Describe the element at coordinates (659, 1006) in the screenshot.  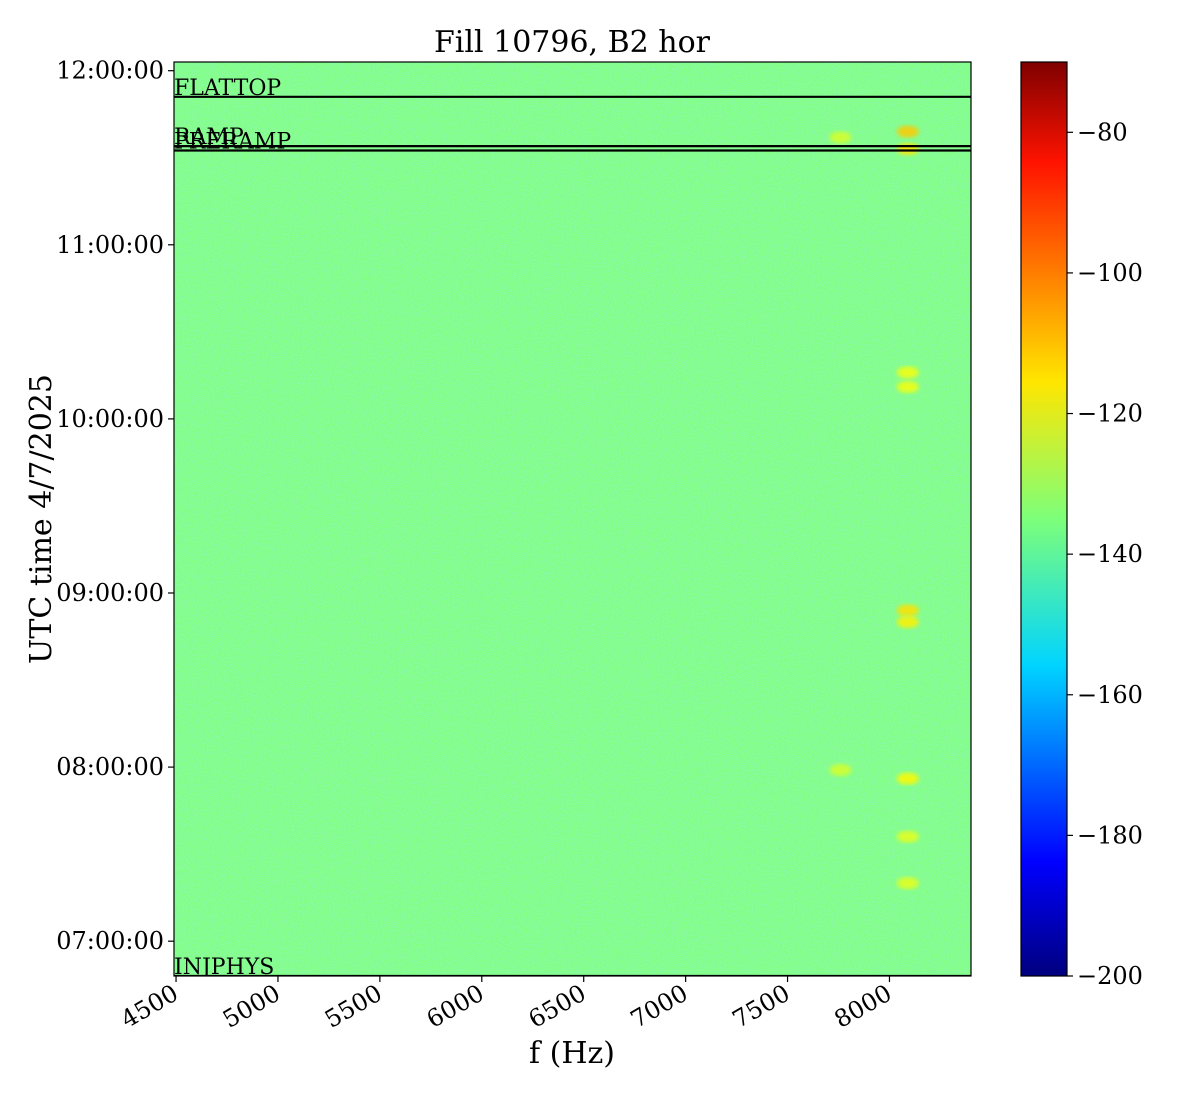
I see `x-tick-label: 7000` at that location.